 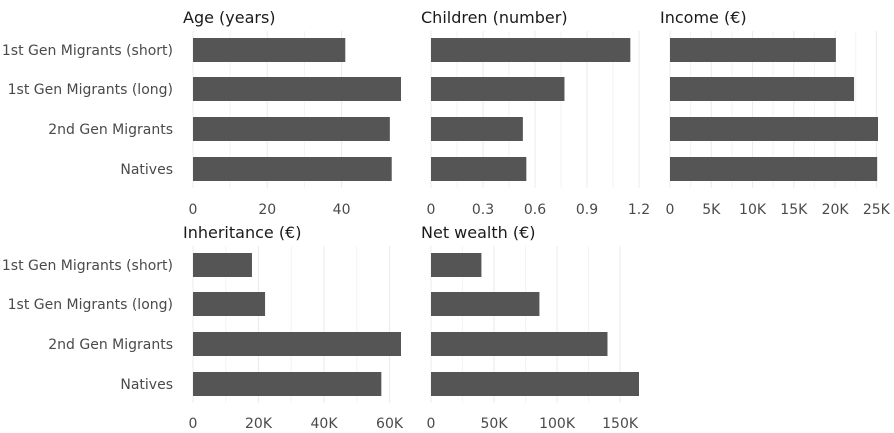 I want to click on x-tick-label: 0.3, so click(x=483, y=210).